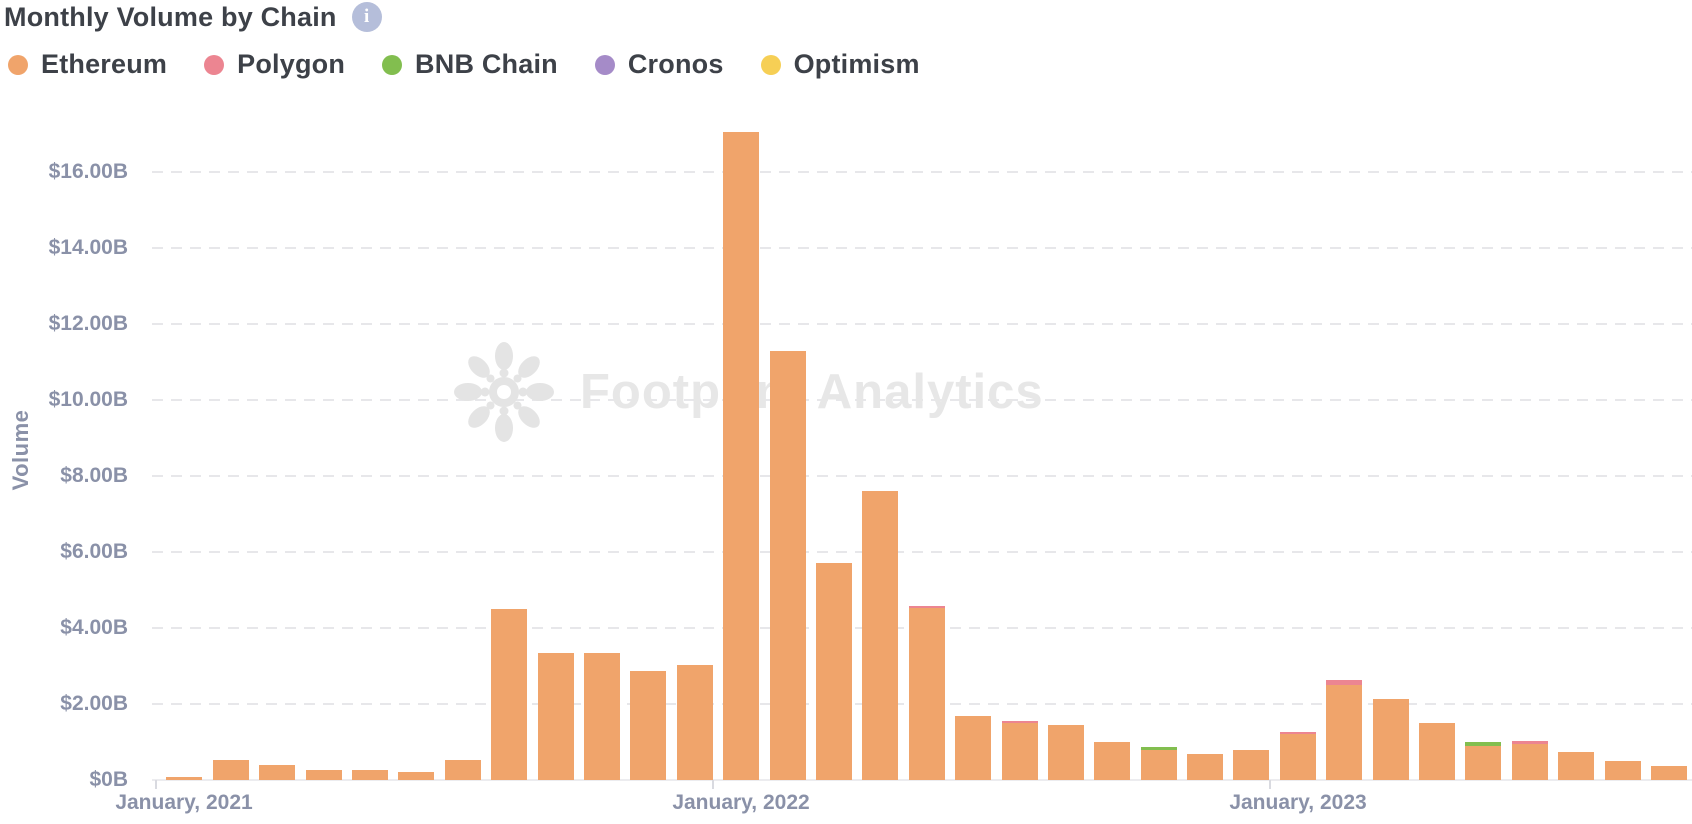  I want to click on bar-oct-2022, so click(1159, 763).